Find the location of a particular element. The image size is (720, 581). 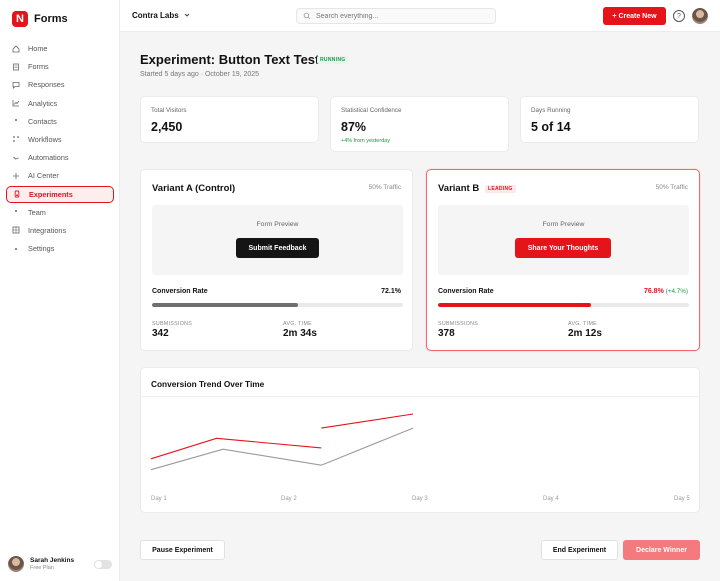

end-experiment-button: End Experiment is located at coordinates (579, 550).